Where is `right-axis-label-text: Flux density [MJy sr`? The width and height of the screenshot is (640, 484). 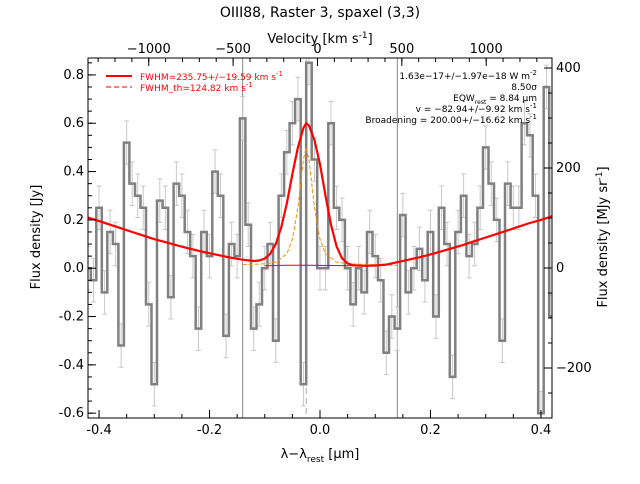 right-axis-label-text: Flux density [MJy sr is located at coordinates (603, 244).